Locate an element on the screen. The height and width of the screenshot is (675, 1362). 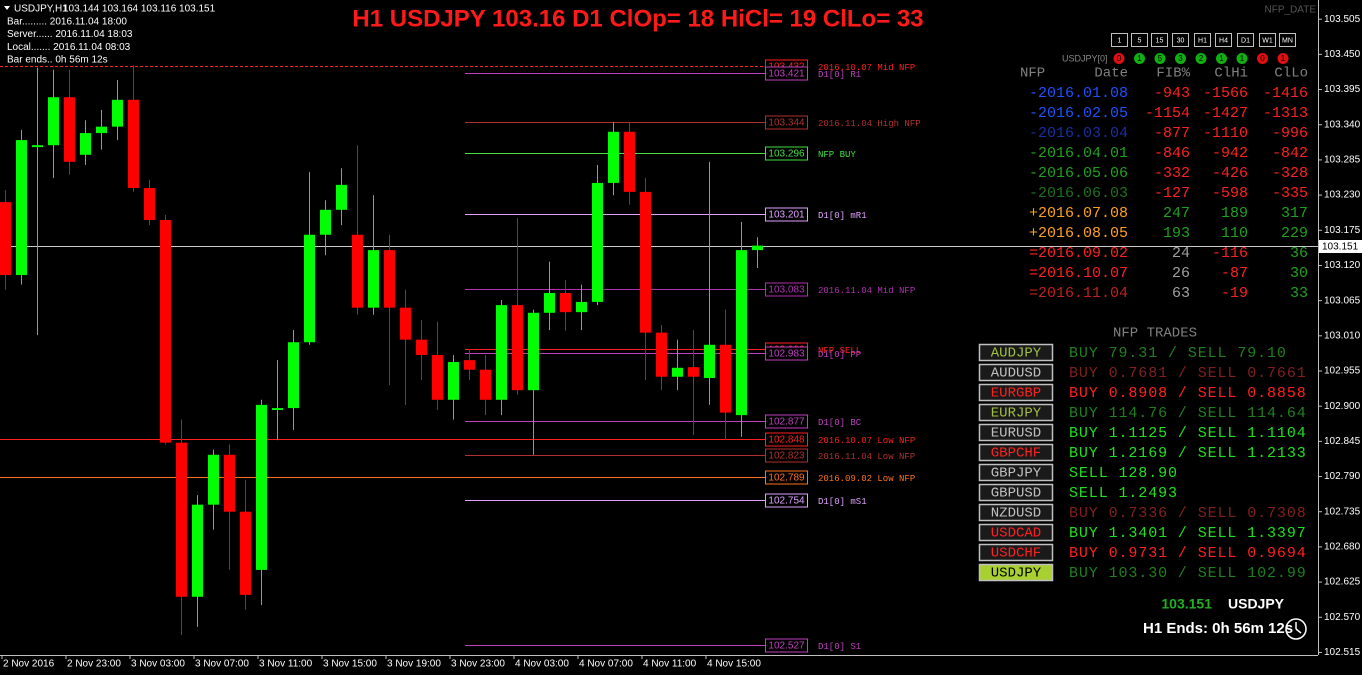
nfp-cell: -2016.01.08 is located at coordinates (1078, 93).